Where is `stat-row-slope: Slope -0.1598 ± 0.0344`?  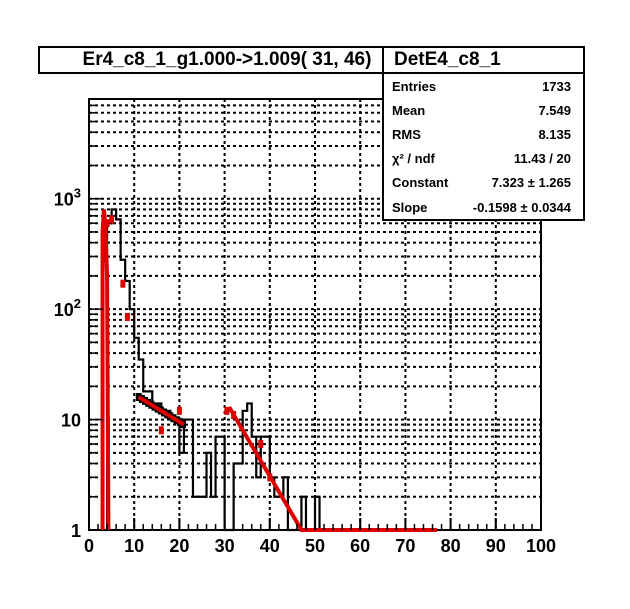
stat-row-slope: Slope -0.1598 ± 0.0344 is located at coordinates (483, 207).